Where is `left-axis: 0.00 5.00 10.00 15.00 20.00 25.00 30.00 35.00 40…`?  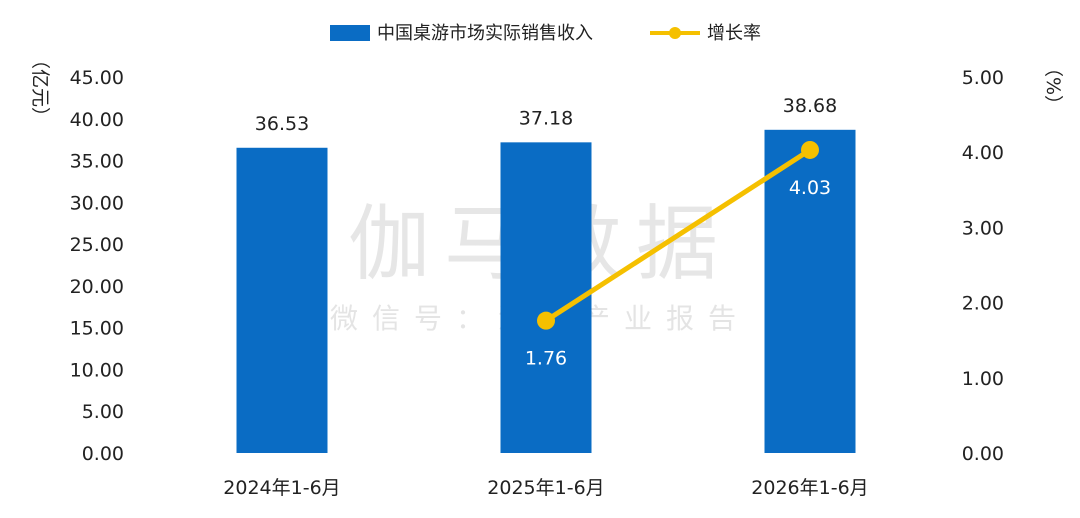 left-axis: 0.00 5.00 10.00 15.00 20.00 25.00 30.00 35.00 40… is located at coordinates (97, 266).